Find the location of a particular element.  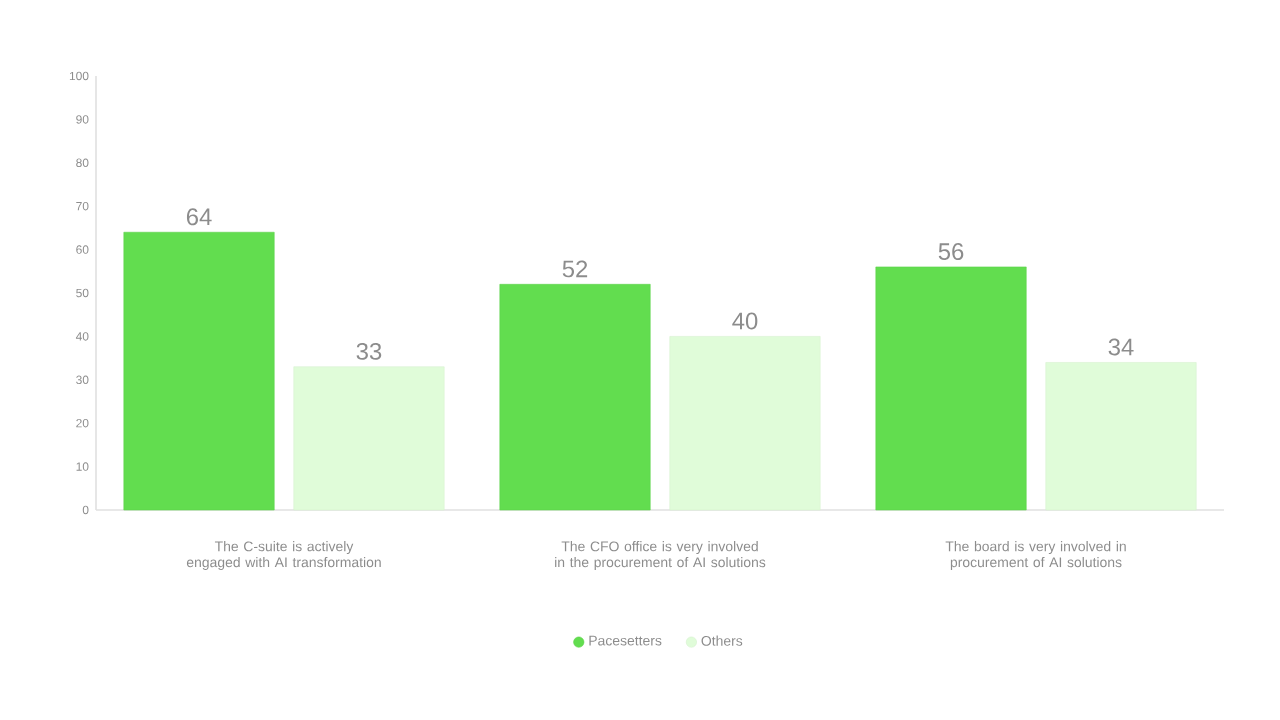

data-label: 52 is located at coordinates (575, 269).